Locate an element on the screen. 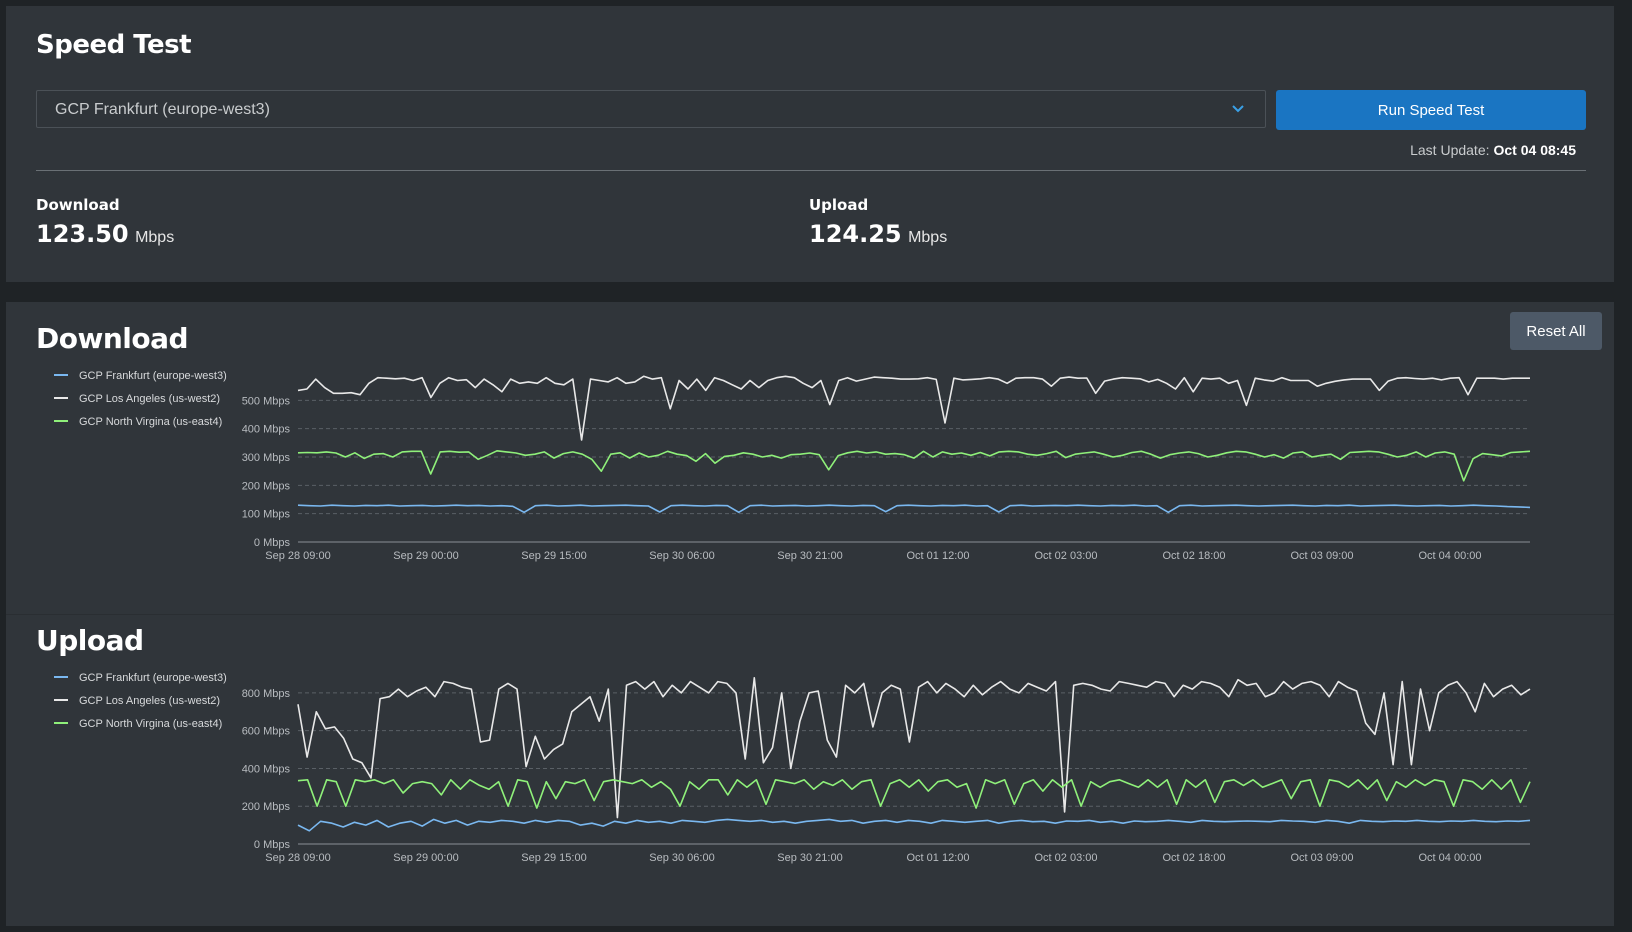 The width and height of the screenshot is (1632, 932). download-y-tick-label: 0 Mbps is located at coordinates (272, 543).